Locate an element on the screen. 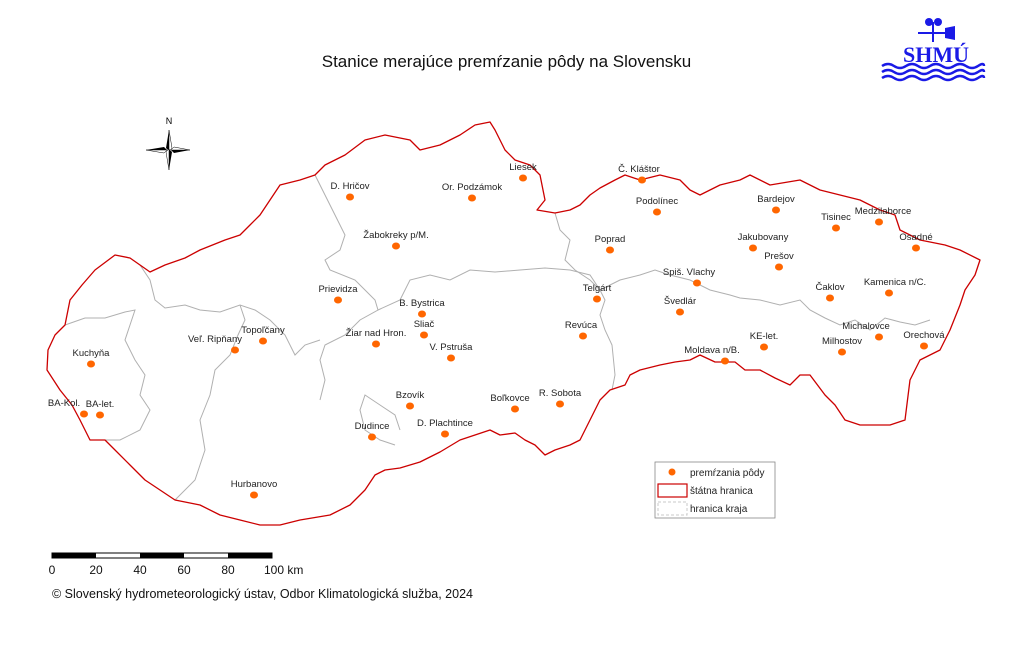 The height and width of the screenshot is (656, 1013). station-label: Jakubovany is located at coordinates (763, 237).